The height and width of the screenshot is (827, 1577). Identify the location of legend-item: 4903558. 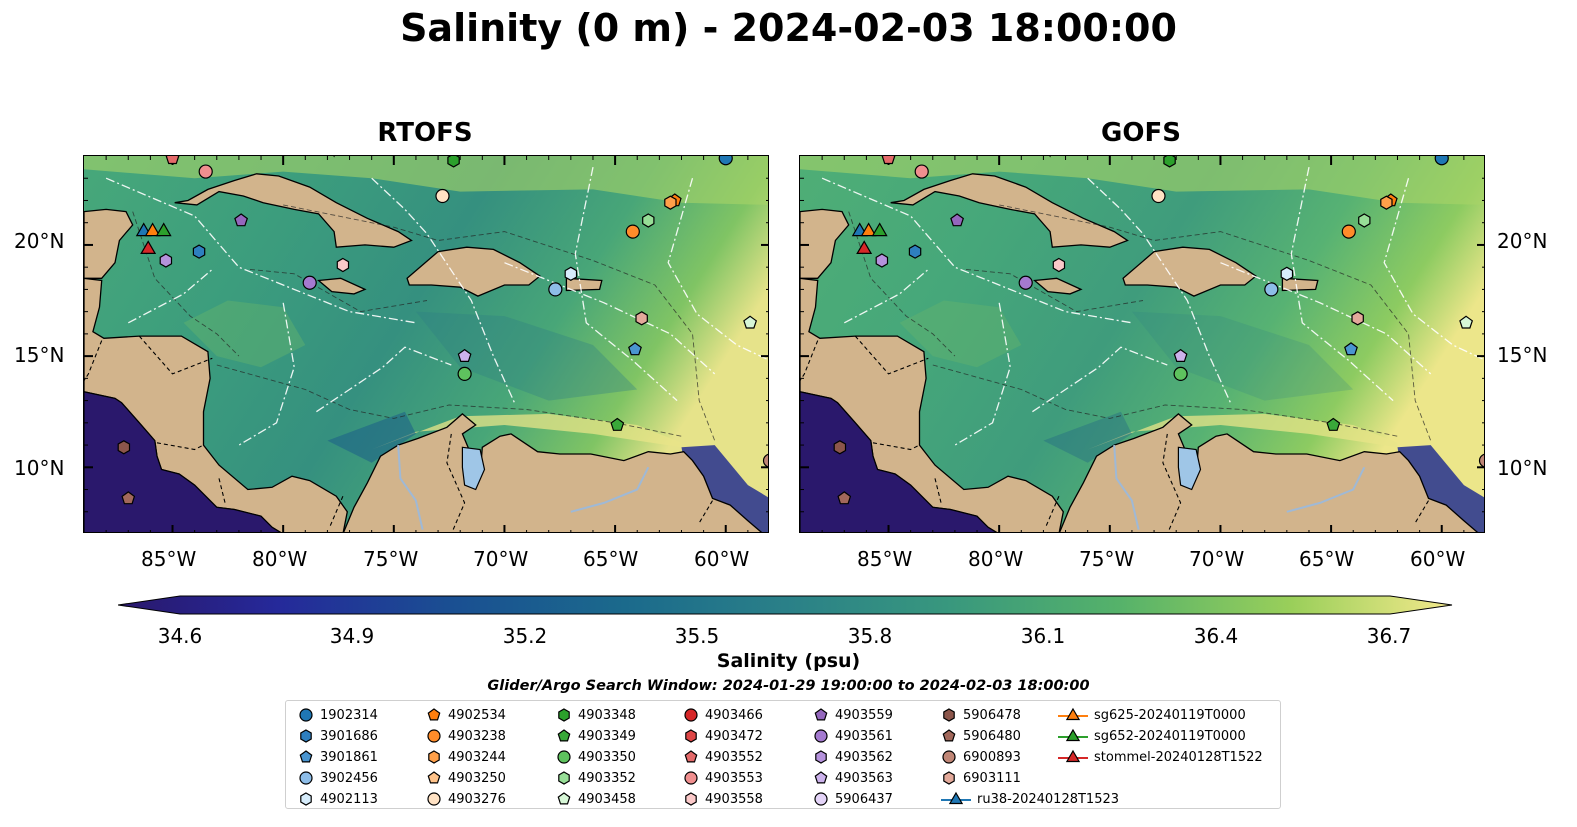
(723, 799).